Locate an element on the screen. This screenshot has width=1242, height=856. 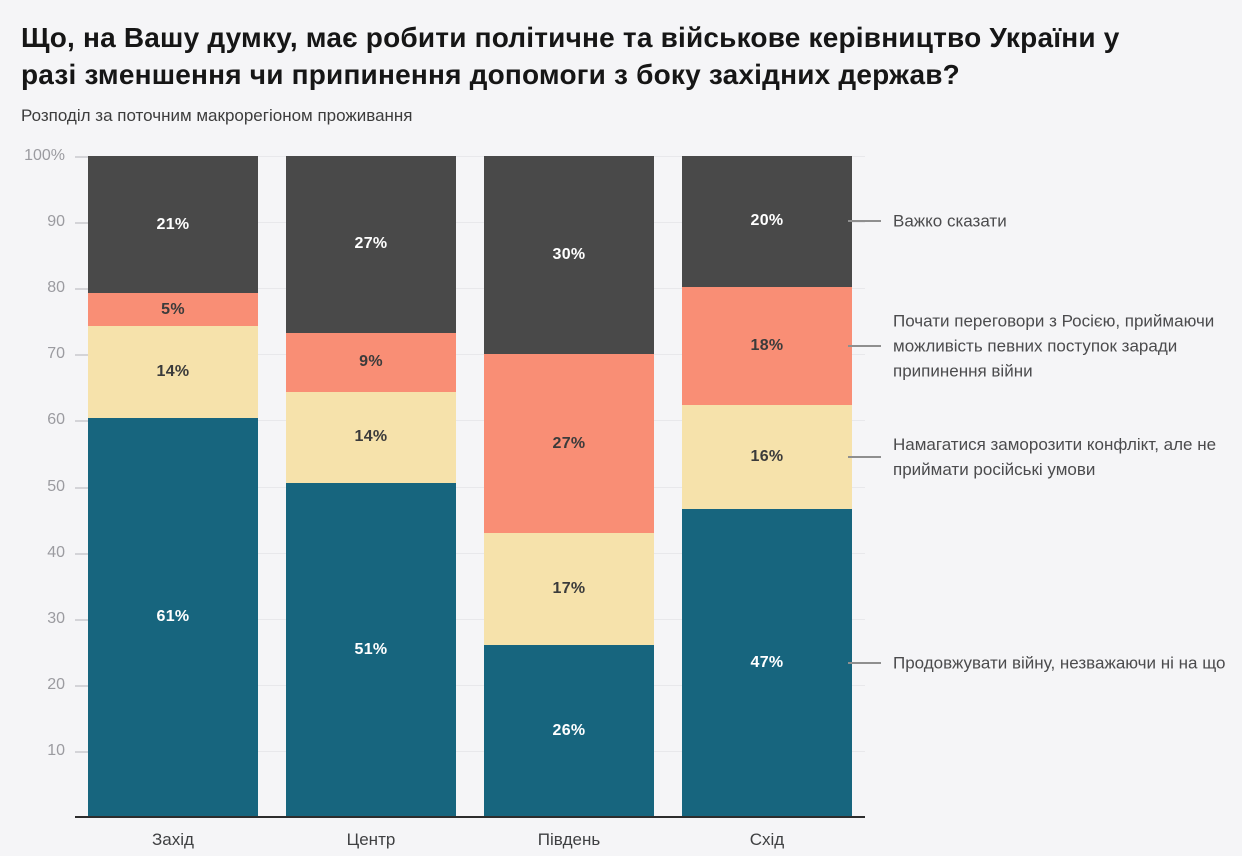
bar-Центр: 51% 14% 9% 27% is located at coordinates (371, 486).